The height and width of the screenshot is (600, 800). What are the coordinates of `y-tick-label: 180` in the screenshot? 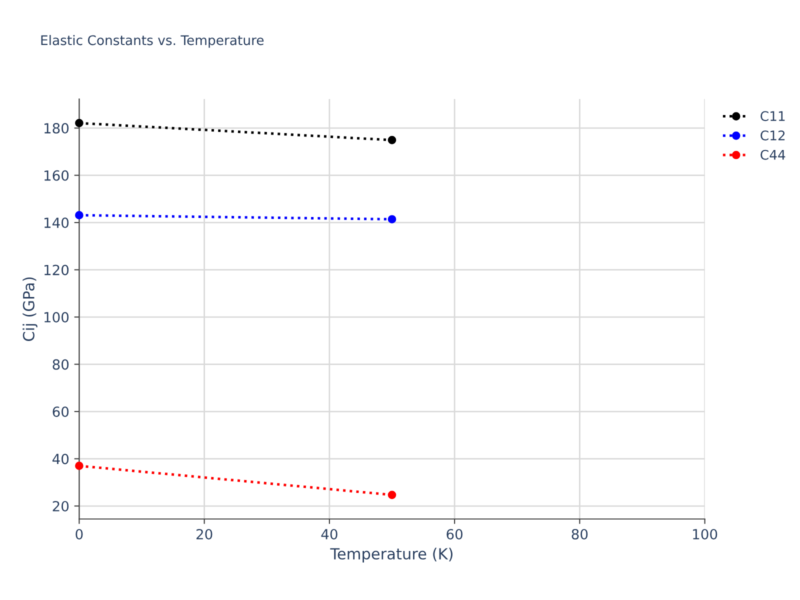 It's located at (56, 128).